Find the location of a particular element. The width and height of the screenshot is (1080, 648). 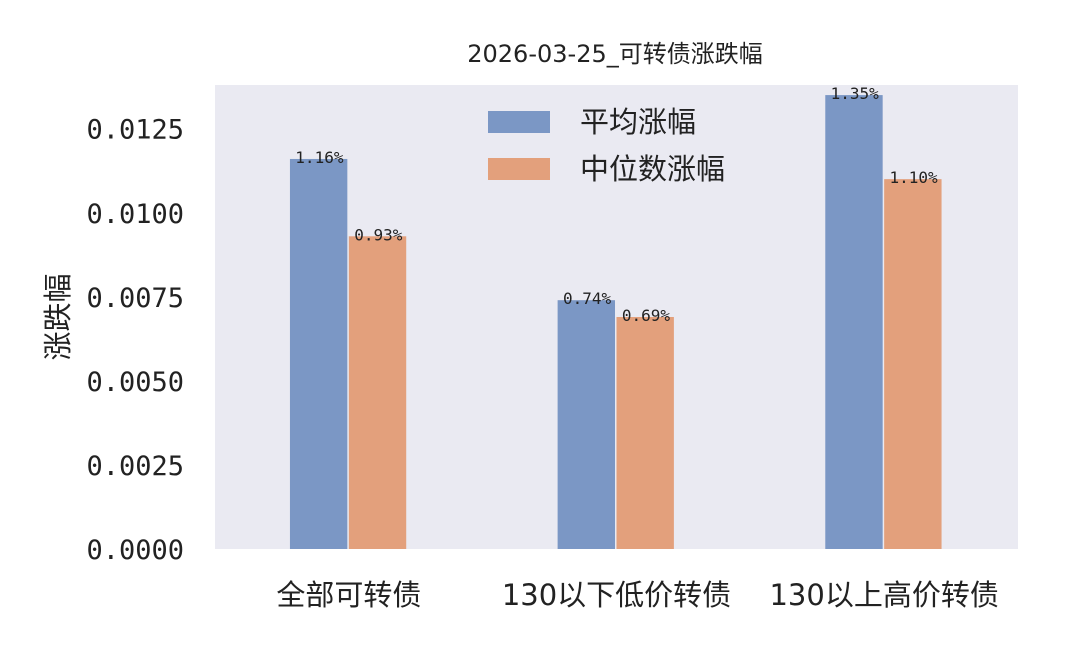

y-axis-ticks: 0.0000 0.0025 0.0050 0.0075 0.0100 0.0125 is located at coordinates (135, 340).